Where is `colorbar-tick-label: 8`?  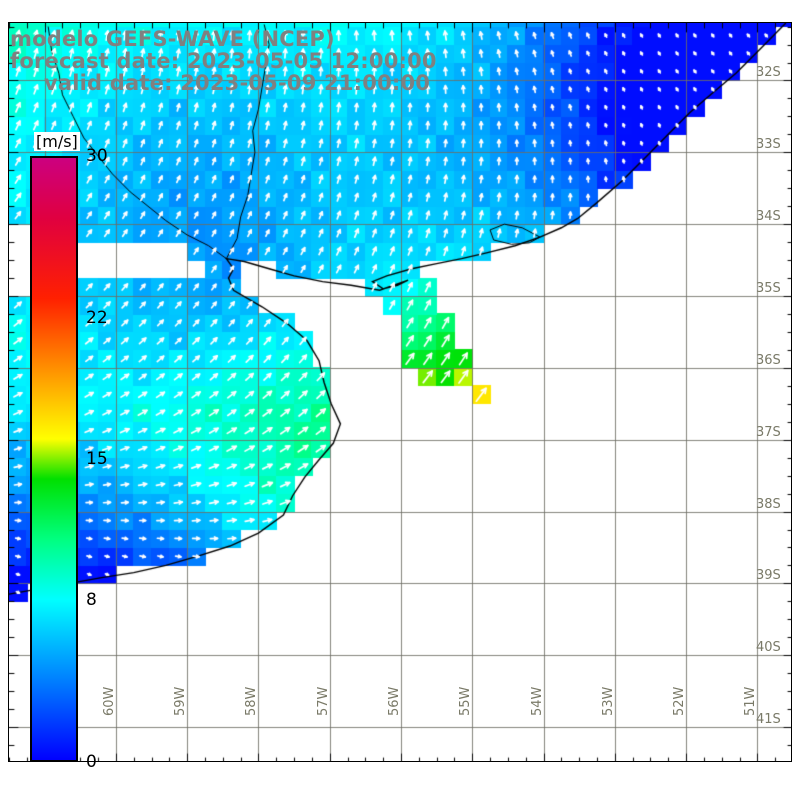
colorbar-tick-label: 8 is located at coordinates (91, 600).